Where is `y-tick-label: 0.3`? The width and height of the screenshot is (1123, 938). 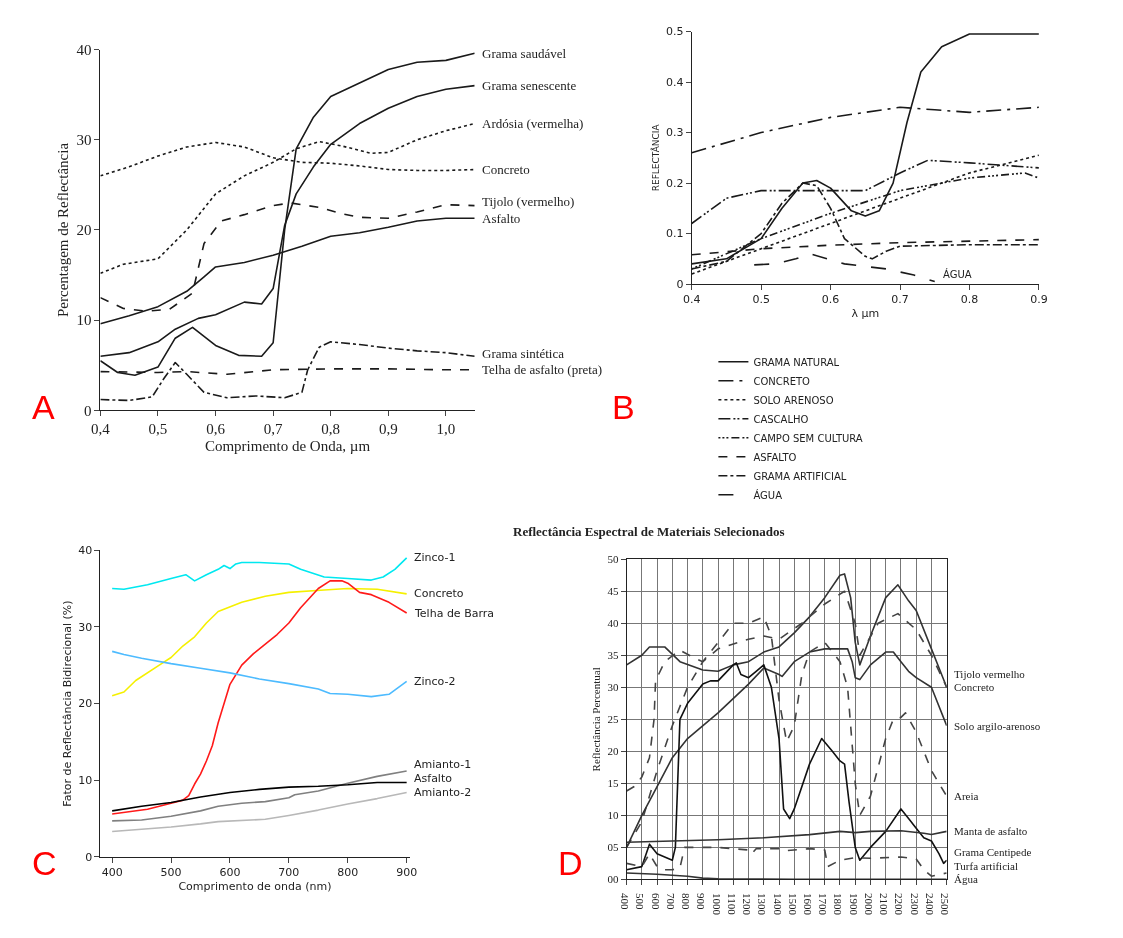 y-tick-label: 0.3 is located at coordinates (675, 133).